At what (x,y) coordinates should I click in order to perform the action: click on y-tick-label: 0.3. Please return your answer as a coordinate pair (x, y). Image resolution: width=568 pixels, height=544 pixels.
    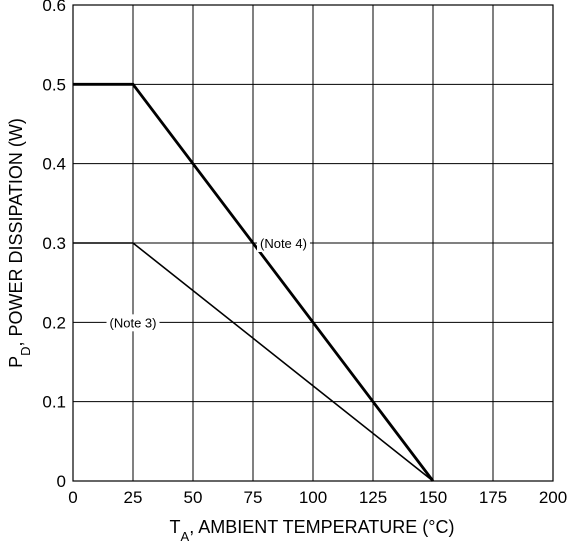
    Looking at the image, I should click on (54, 243).